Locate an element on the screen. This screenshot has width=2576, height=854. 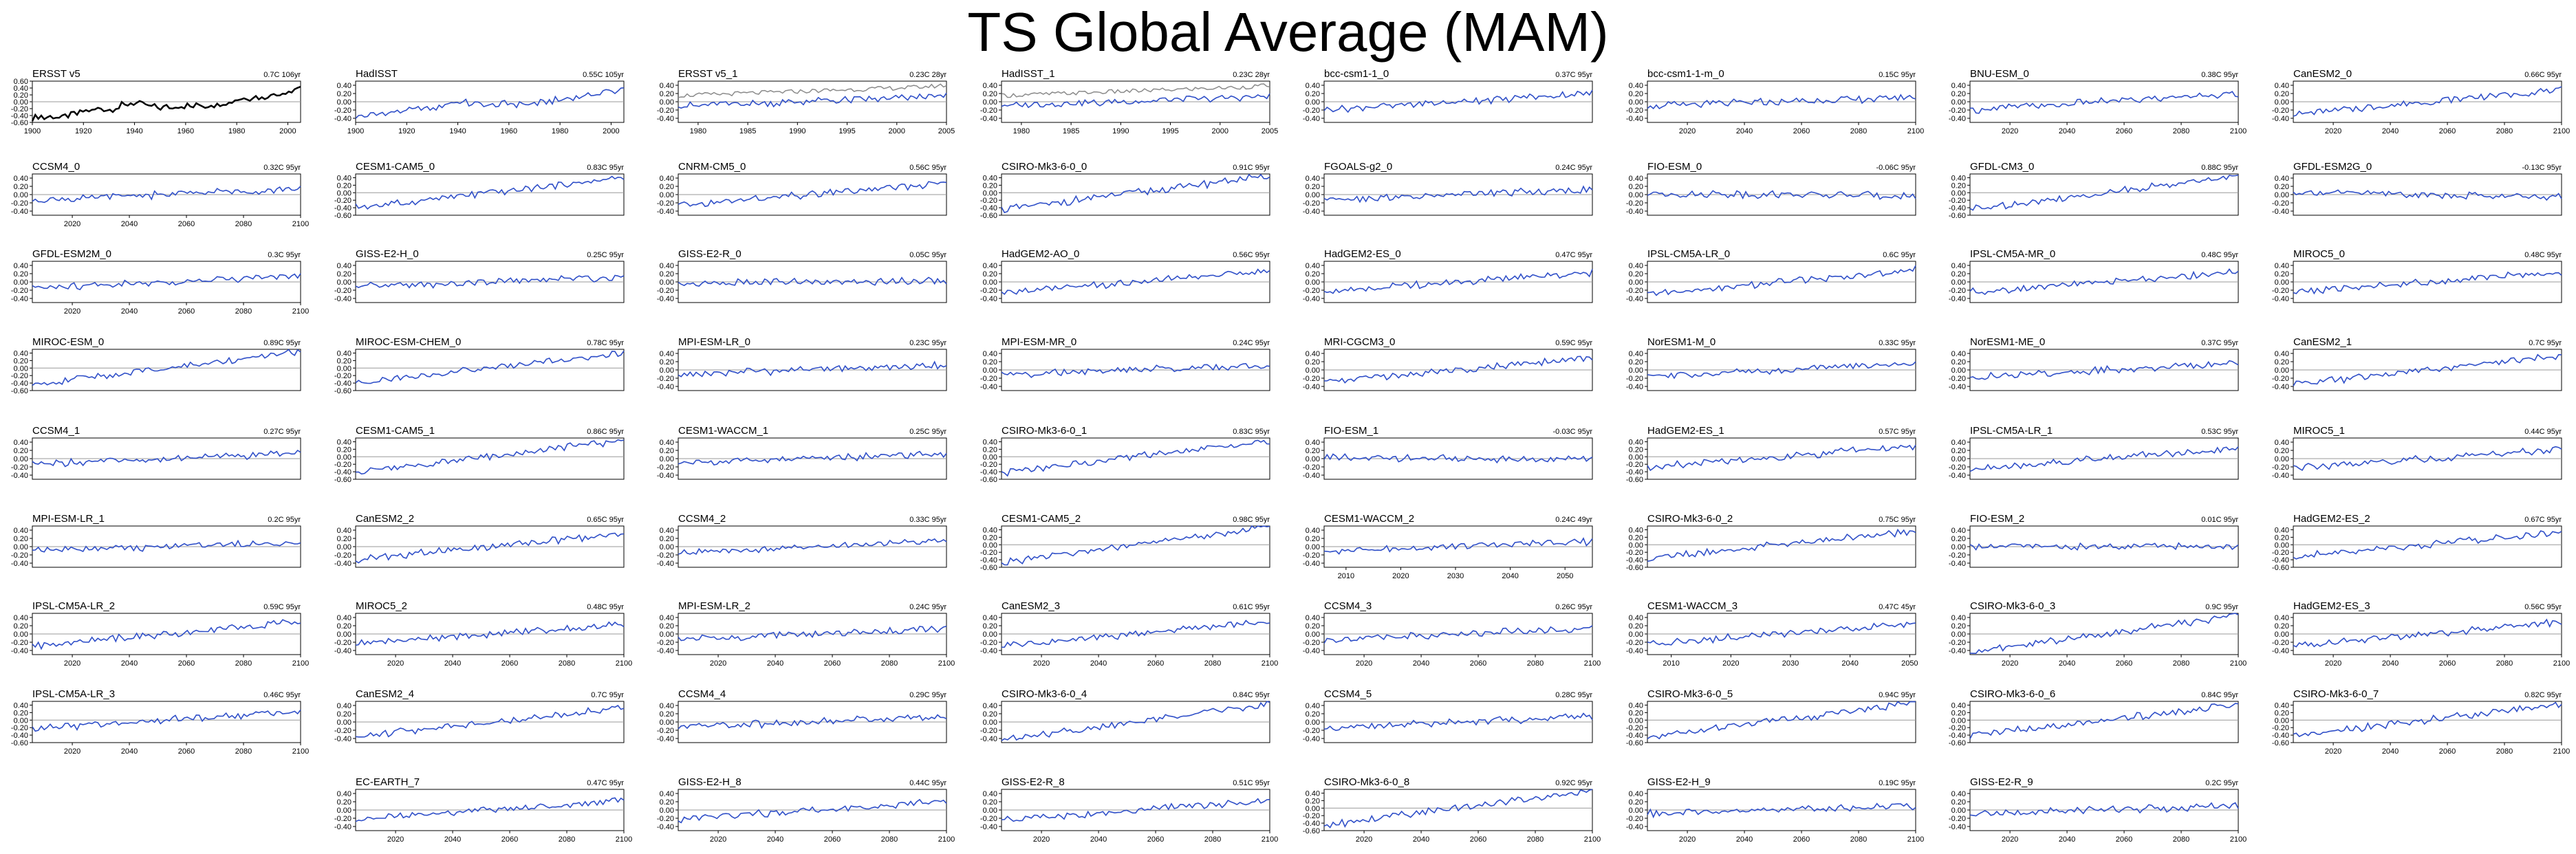
reference-series-line is located at coordinates (1135, 90).